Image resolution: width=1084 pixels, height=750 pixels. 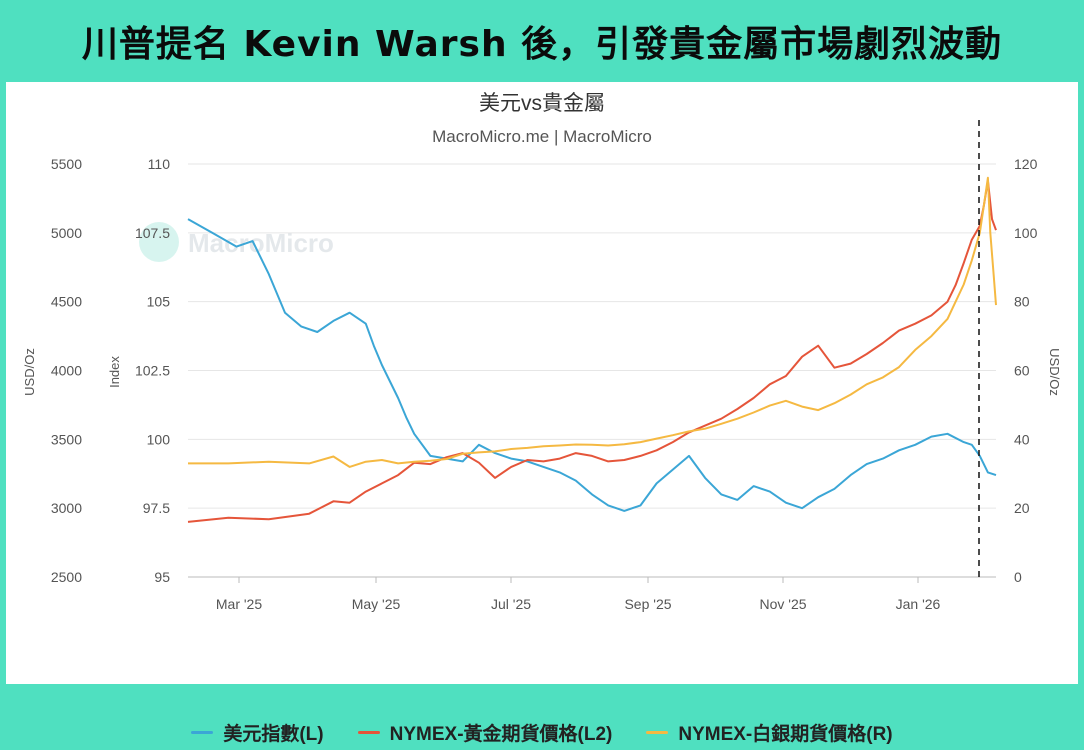 I want to click on legend-swatch-red, so click(x=368, y=732).